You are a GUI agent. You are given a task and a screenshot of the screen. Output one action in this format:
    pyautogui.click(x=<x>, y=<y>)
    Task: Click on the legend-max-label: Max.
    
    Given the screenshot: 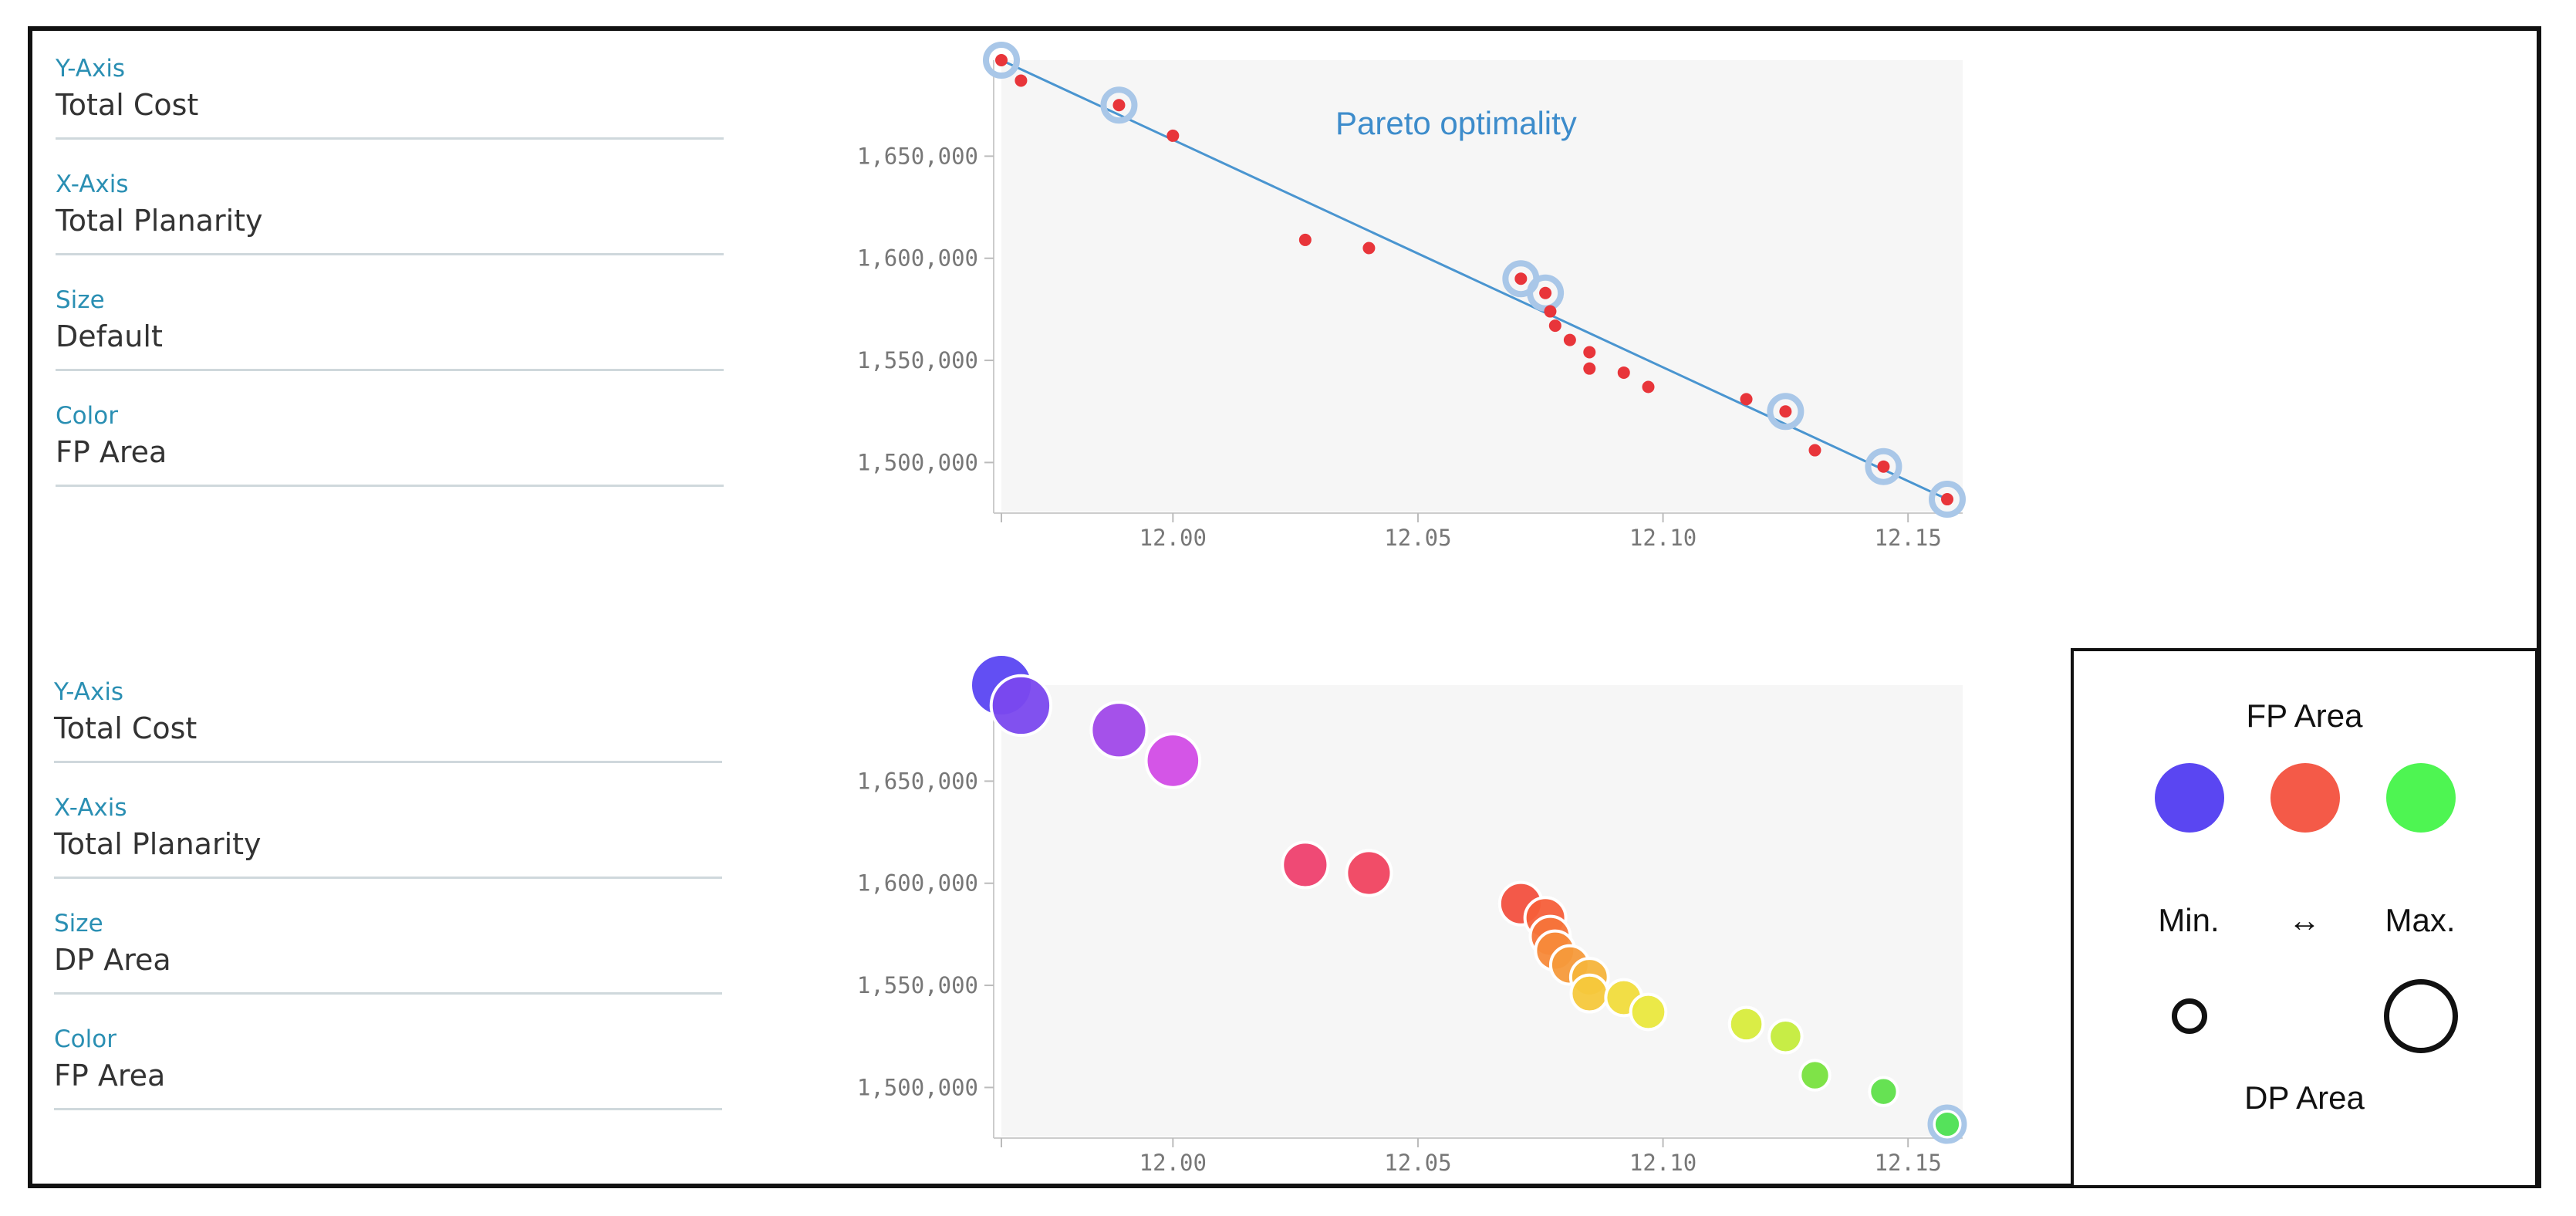 What is the action you would take?
    pyautogui.click(x=2420, y=920)
    